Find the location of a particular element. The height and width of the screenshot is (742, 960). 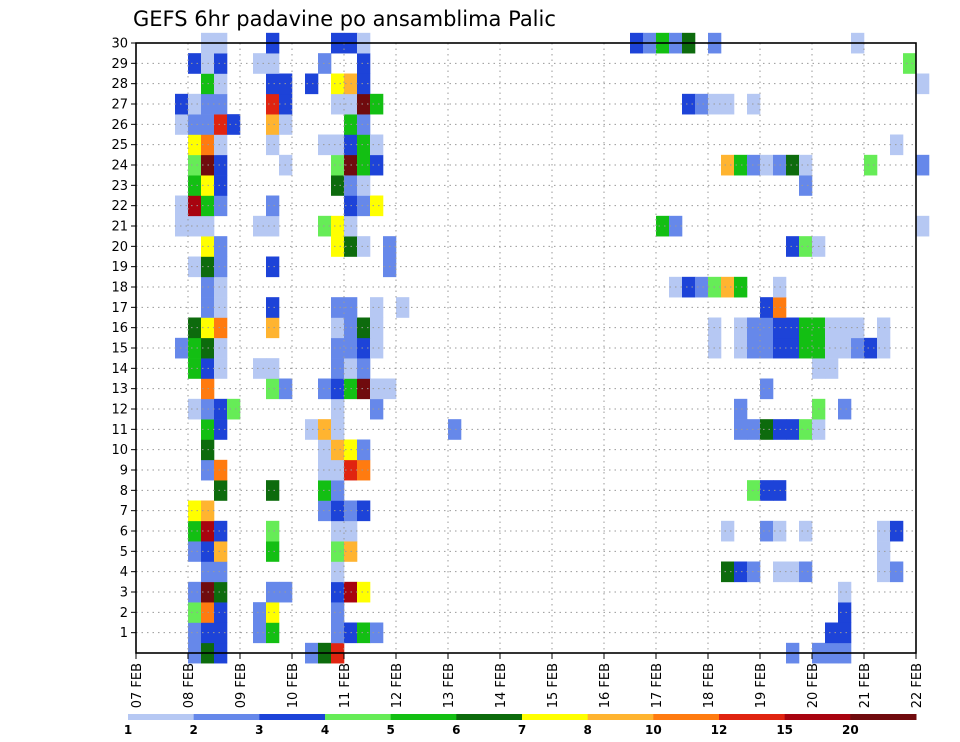

colorbar-label: 2 is located at coordinates (193, 730).